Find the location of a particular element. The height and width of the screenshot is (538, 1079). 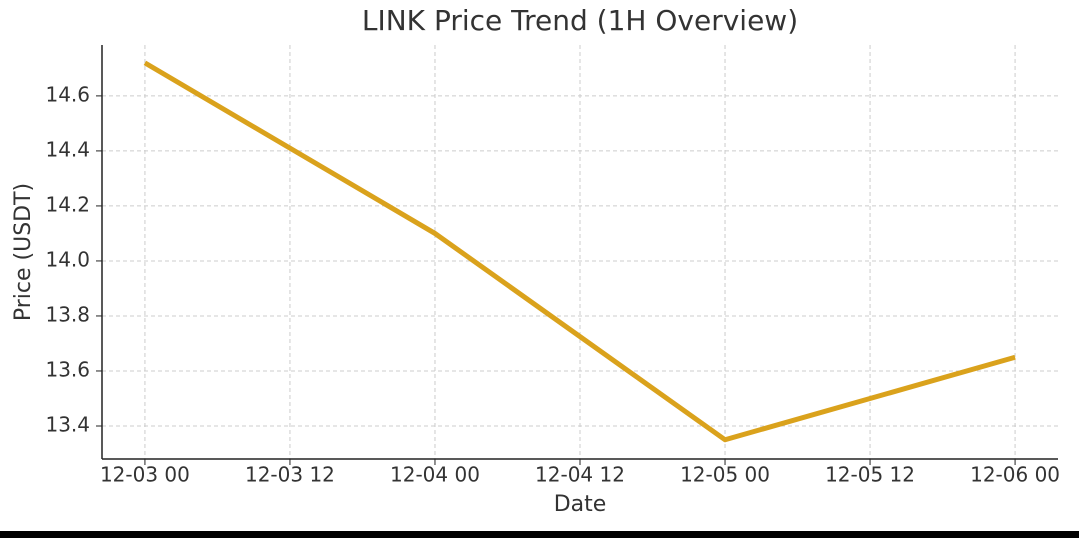

y-axis-label: Price (USDT) is located at coordinates (23, 252).